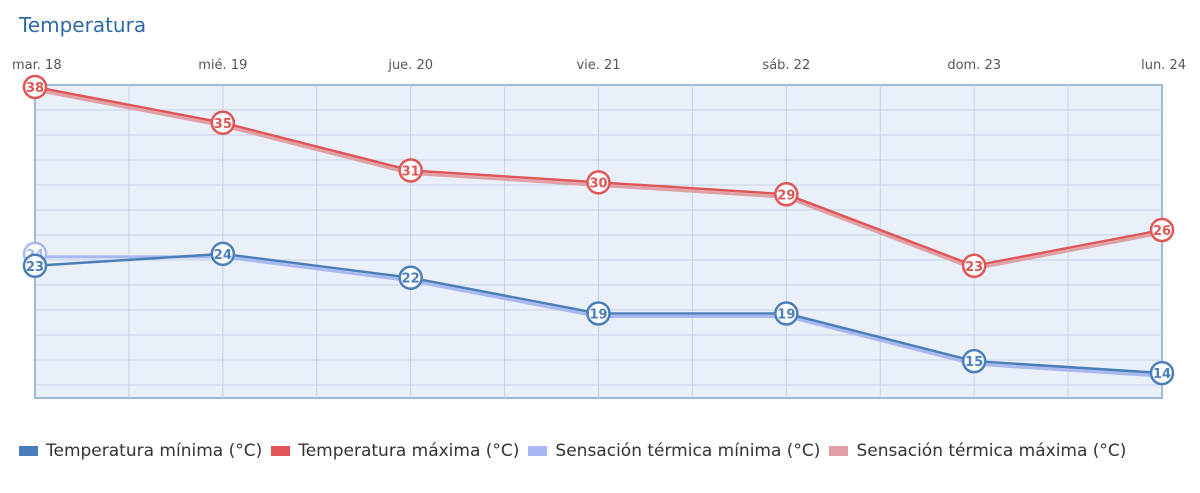  I want to click on x-tick-label: jue. 20, so click(410, 65).